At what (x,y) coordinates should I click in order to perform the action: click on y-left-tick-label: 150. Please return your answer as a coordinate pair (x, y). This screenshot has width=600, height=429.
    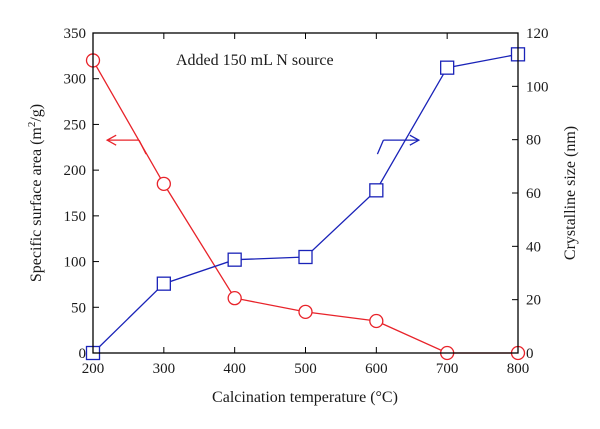
    Looking at the image, I should click on (75, 217).